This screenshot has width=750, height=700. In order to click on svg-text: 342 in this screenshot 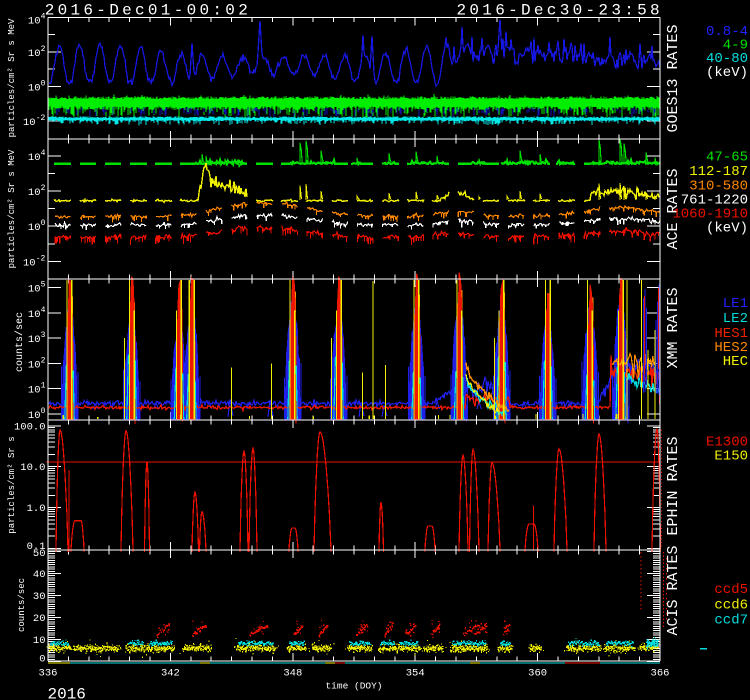, I will do `click(170, 674)`.